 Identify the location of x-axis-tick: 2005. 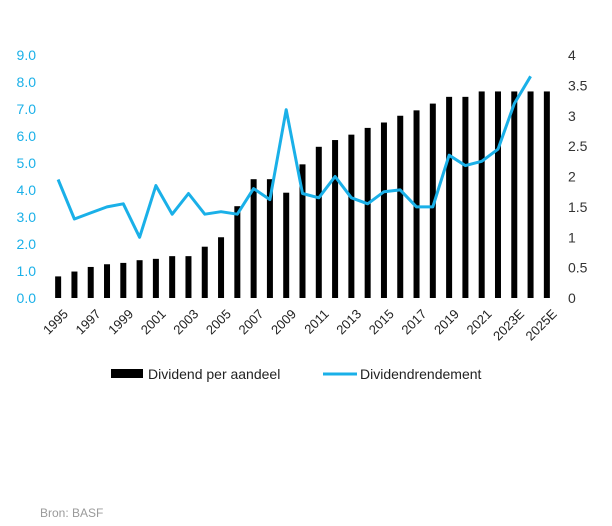
(218, 321).